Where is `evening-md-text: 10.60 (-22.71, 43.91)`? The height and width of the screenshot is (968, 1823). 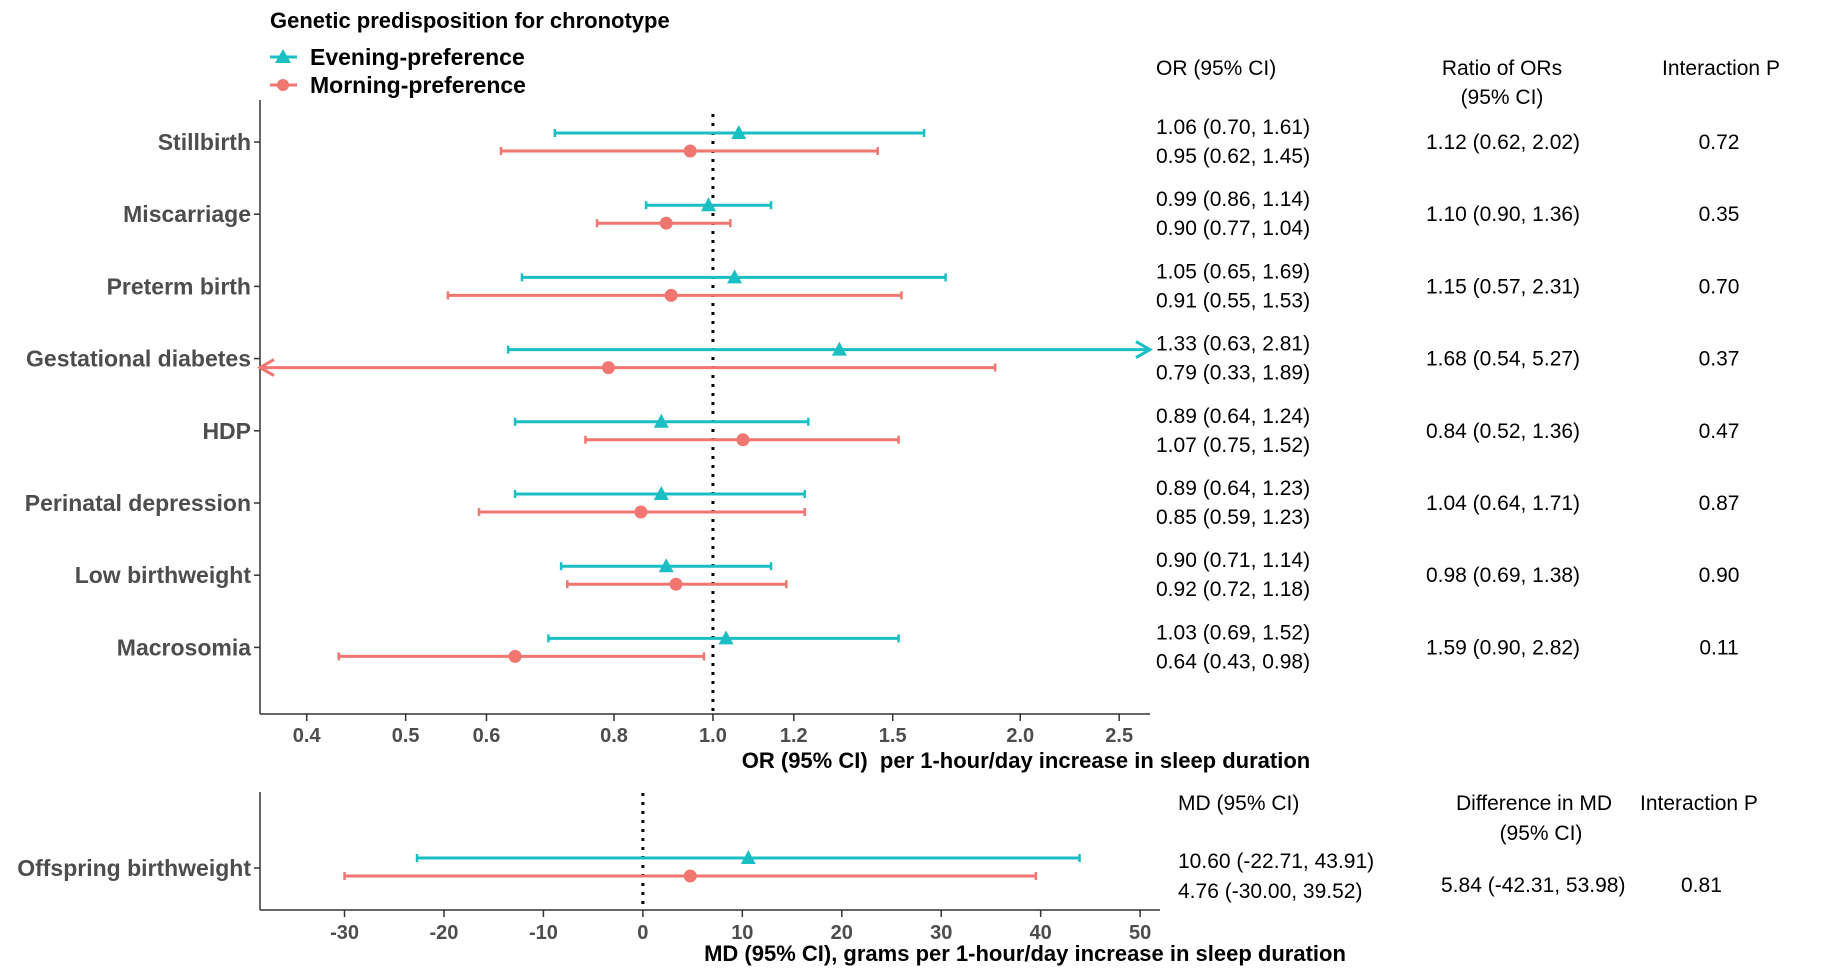
evening-md-text: 10.60 (-22.71, 43.91) is located at coordinates (1276, 861).